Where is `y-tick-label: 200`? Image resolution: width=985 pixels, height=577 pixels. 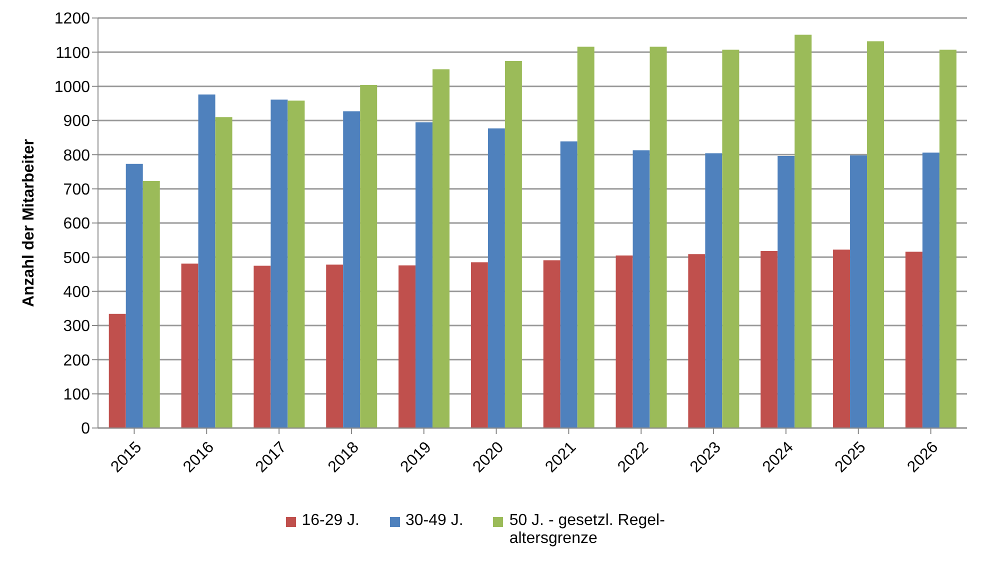 y-tick-label: 200 is located at coordinates (76, 361).